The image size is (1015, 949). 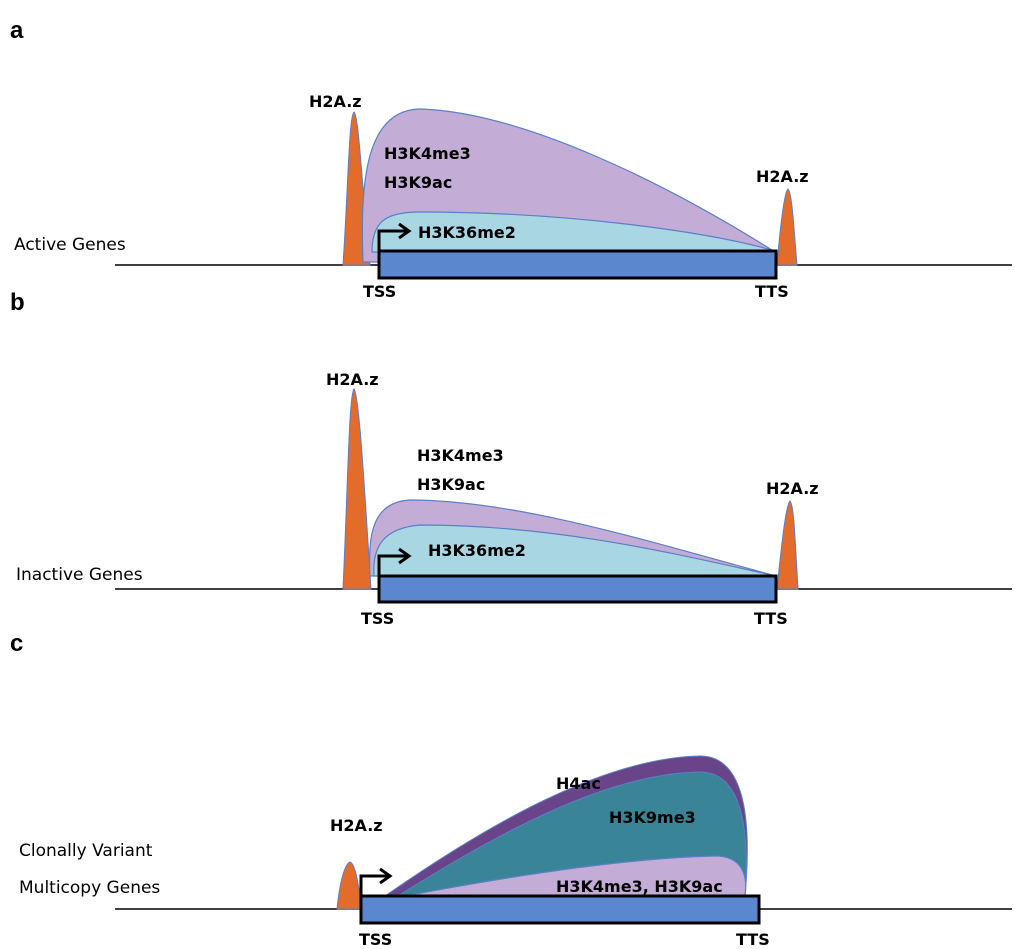 What do you see at coordinates (379, 291) in the screenshot?
I see `panel-a-tss-label: TSS` at bounding box center [379, 291].